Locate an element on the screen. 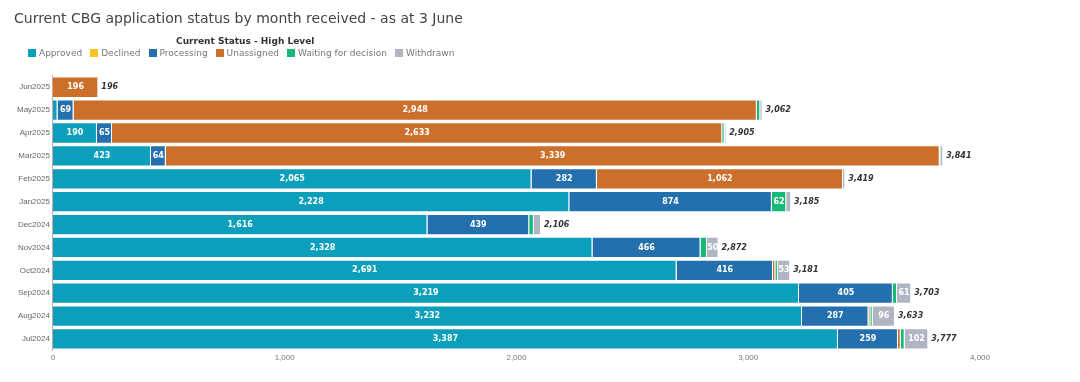  y-tick-label: May2025 is located at coordinates (33, 110).